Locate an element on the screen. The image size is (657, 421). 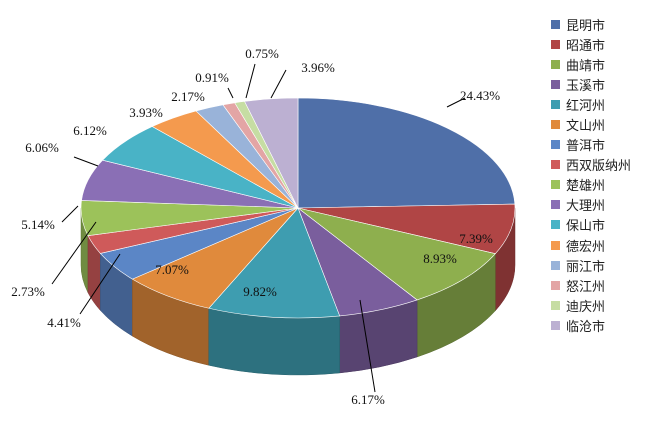
legend-item-16: 临沧市 is located at coordinates (603, 325).